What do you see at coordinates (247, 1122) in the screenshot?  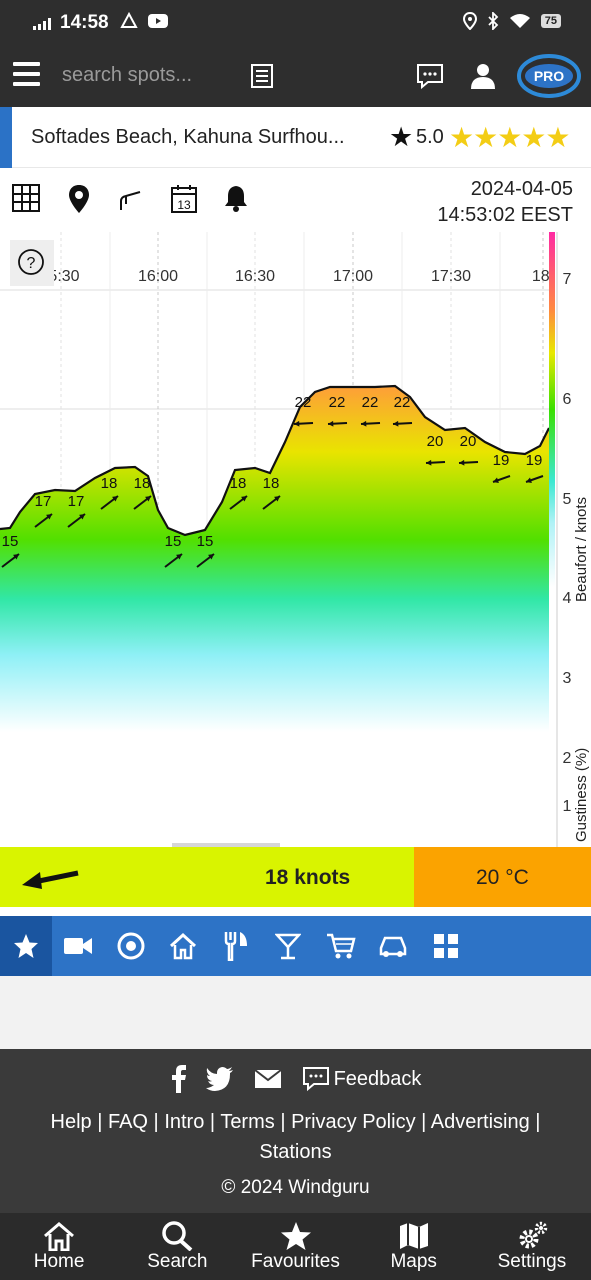 I see `footer-link-terms: Terms` at bounding box center [247, 1122].